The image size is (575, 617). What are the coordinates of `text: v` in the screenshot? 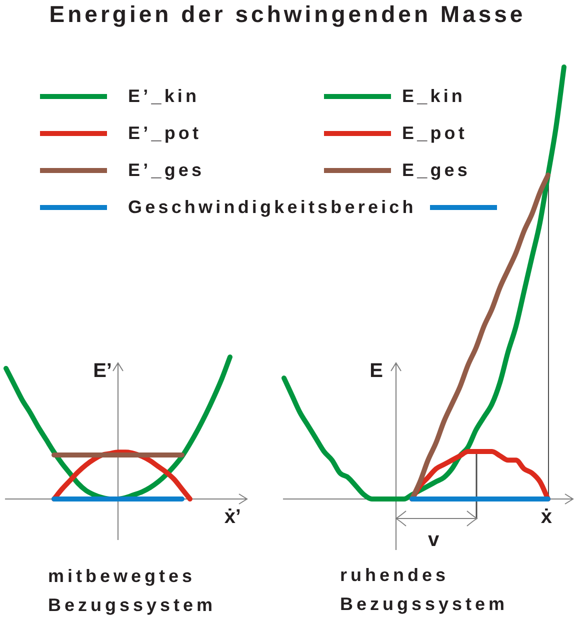 It's located at (434, 540).